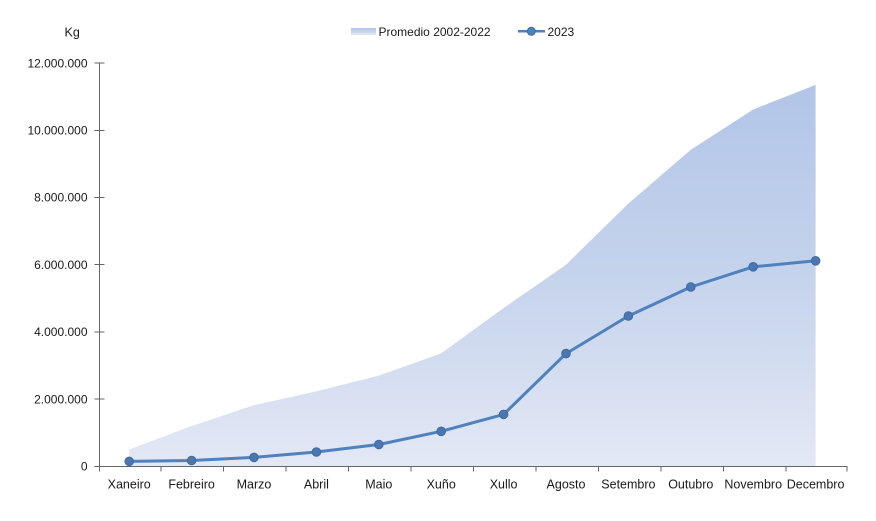 The width and height of the screenshot is (876, 521). I want to click on svg-text: 2.000.000, so click(61, 399).